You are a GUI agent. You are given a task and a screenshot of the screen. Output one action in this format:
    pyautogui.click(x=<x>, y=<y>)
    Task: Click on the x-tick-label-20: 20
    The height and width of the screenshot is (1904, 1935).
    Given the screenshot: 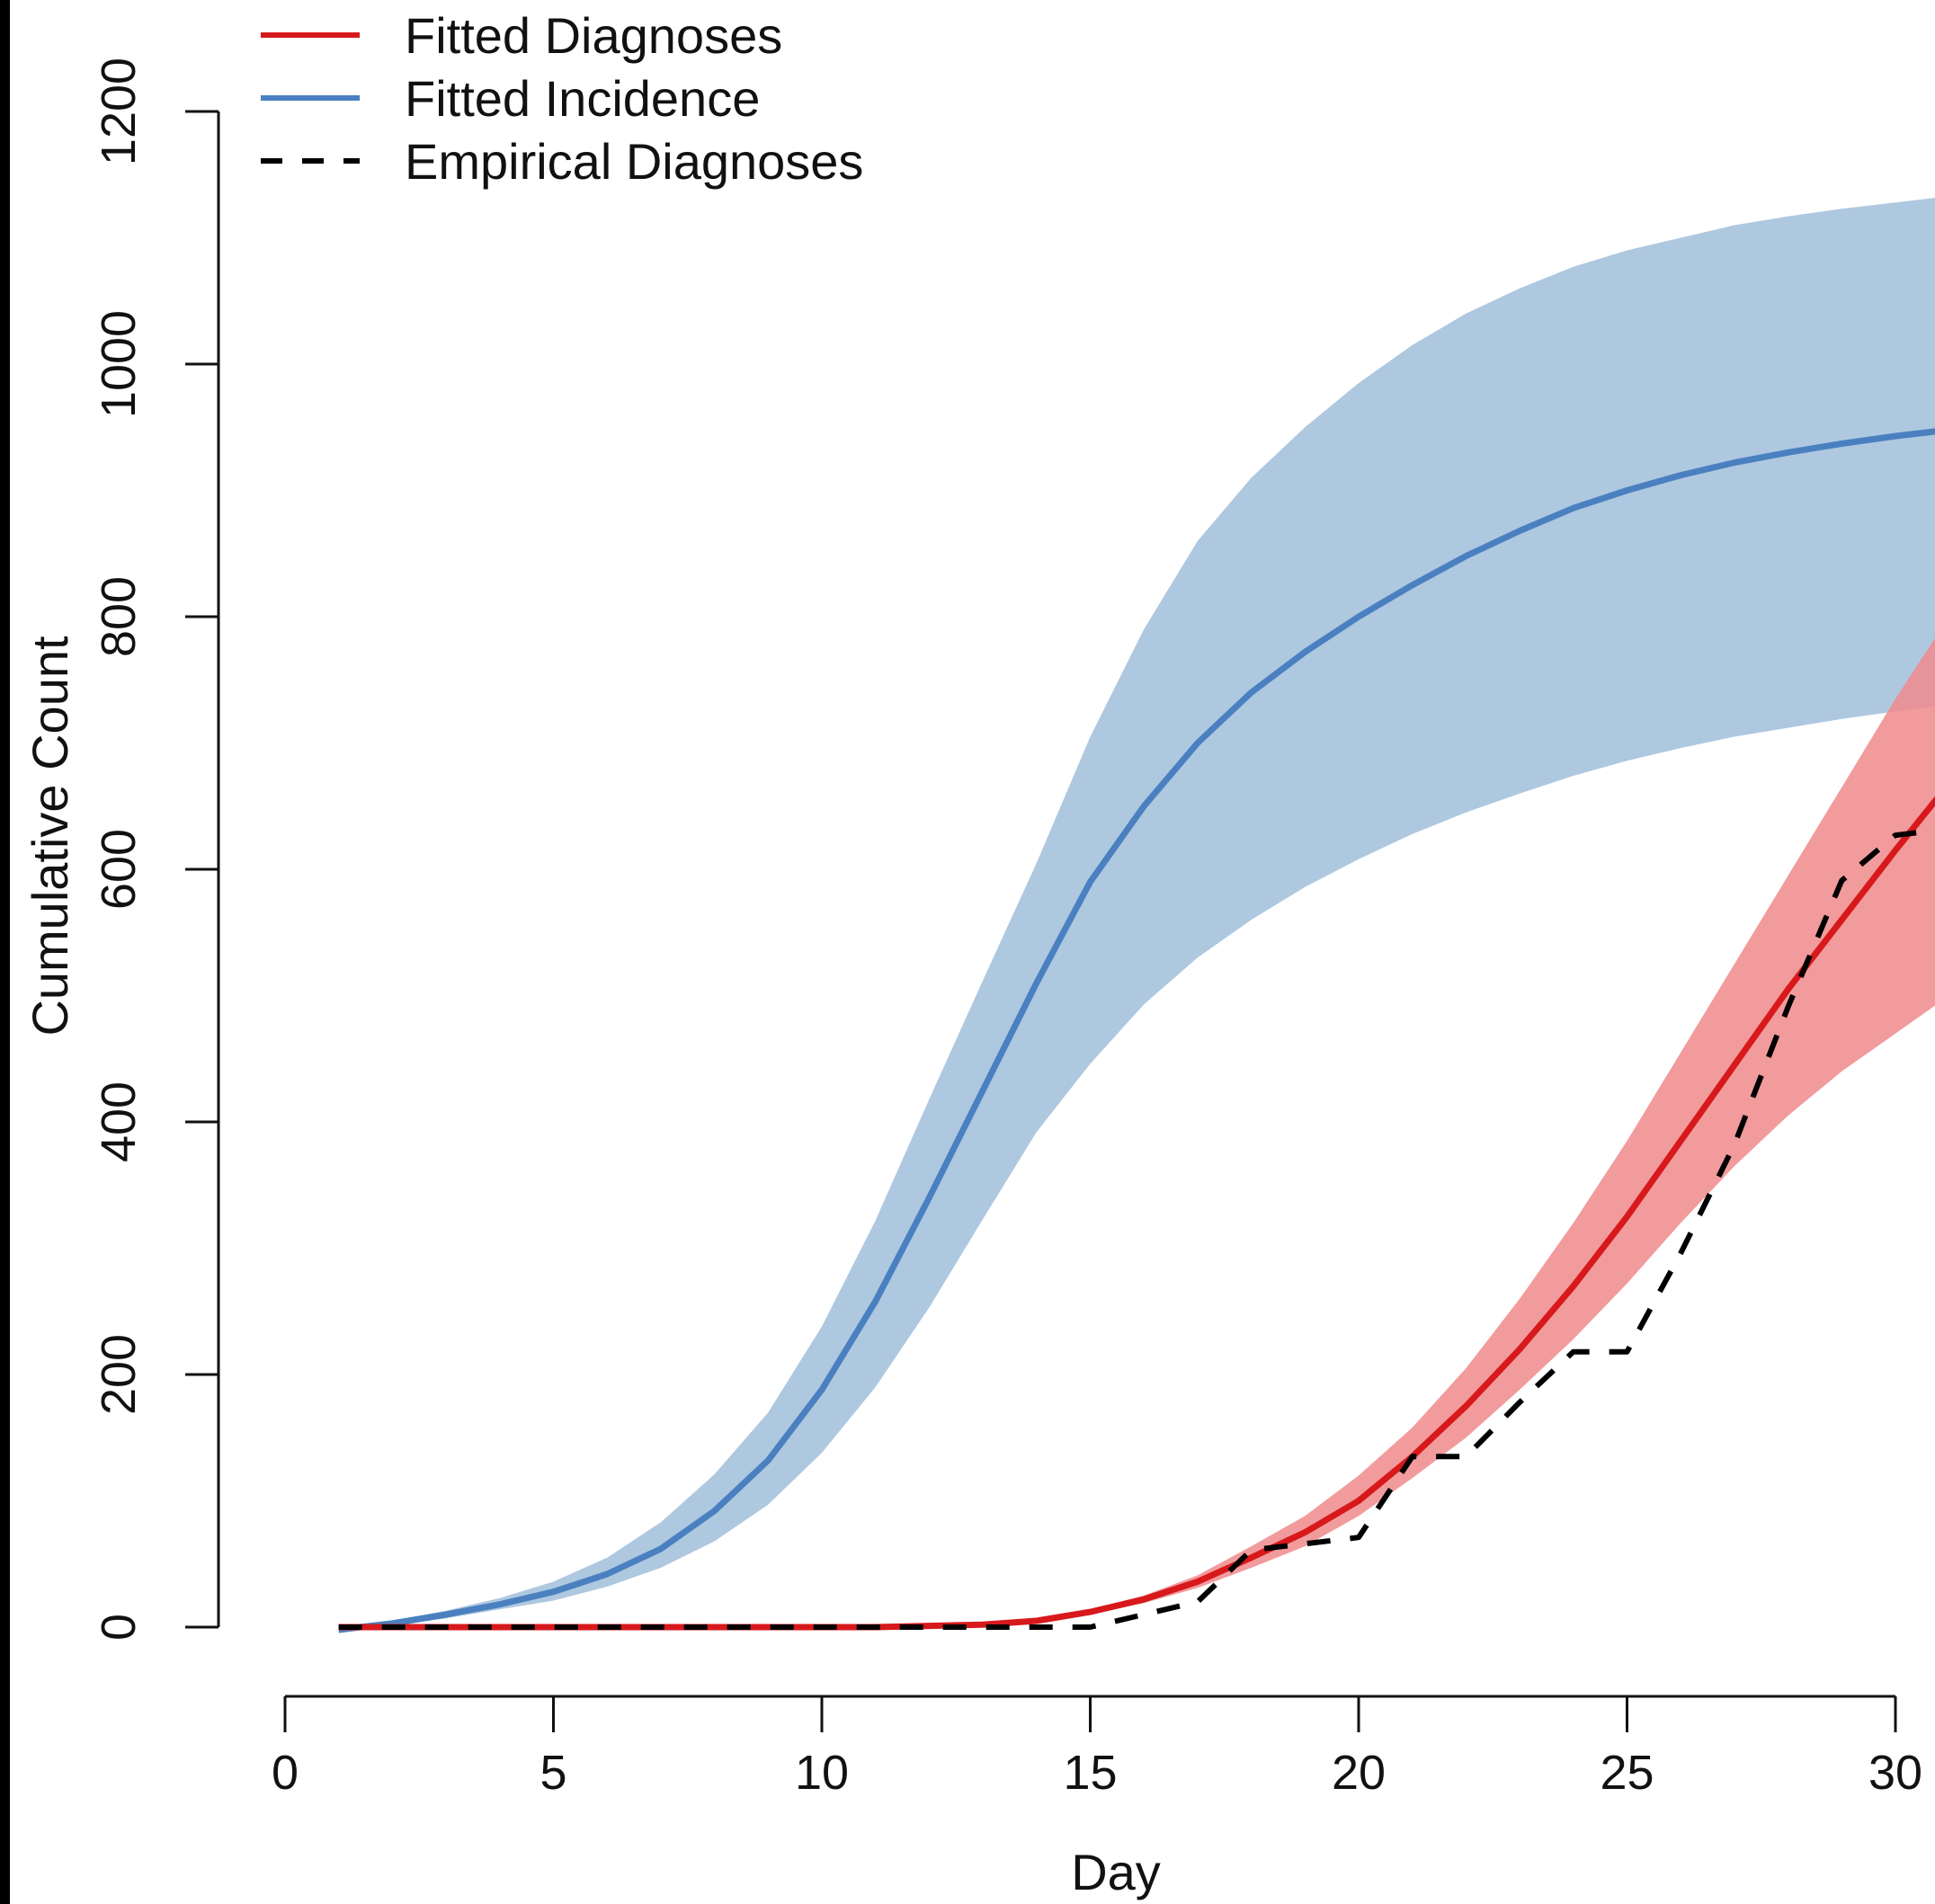 What is the action you would take?
    pyautogui.click(x=1359, y=1773)
    